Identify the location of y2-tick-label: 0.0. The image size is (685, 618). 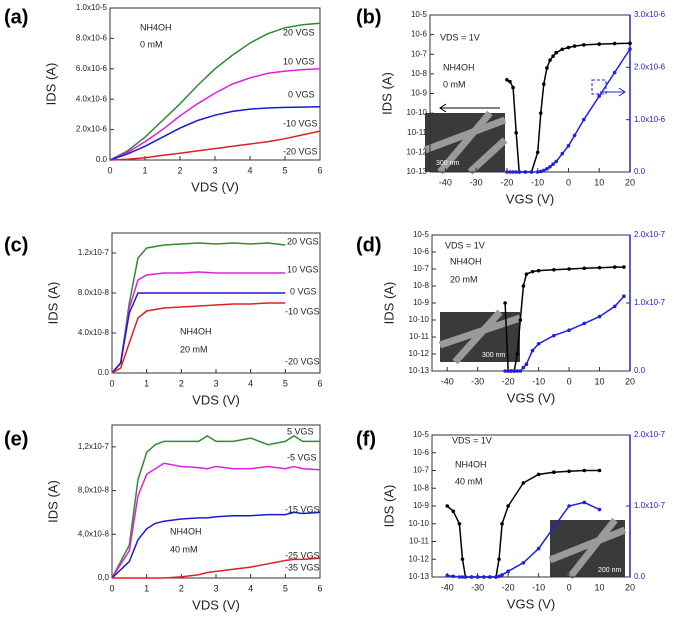
(640, 370).